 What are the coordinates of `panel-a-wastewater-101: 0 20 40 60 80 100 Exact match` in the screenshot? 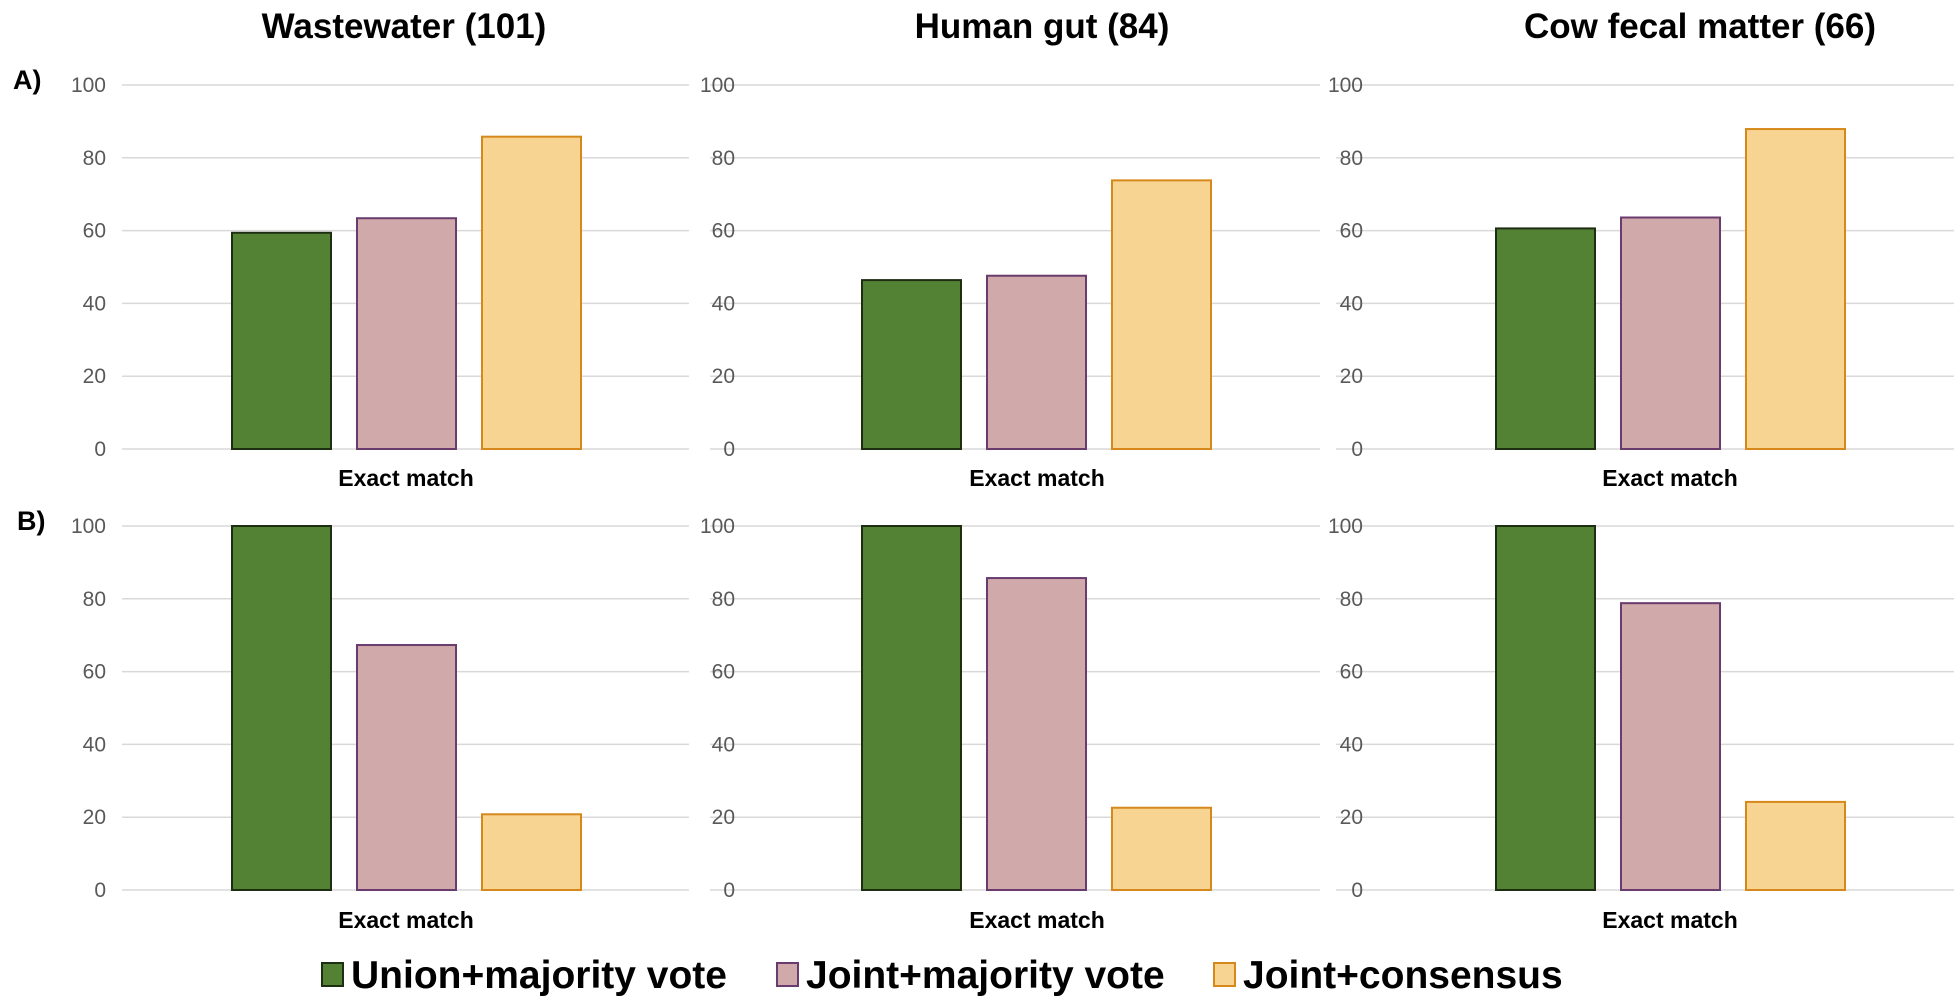 It's located at (380, 282).